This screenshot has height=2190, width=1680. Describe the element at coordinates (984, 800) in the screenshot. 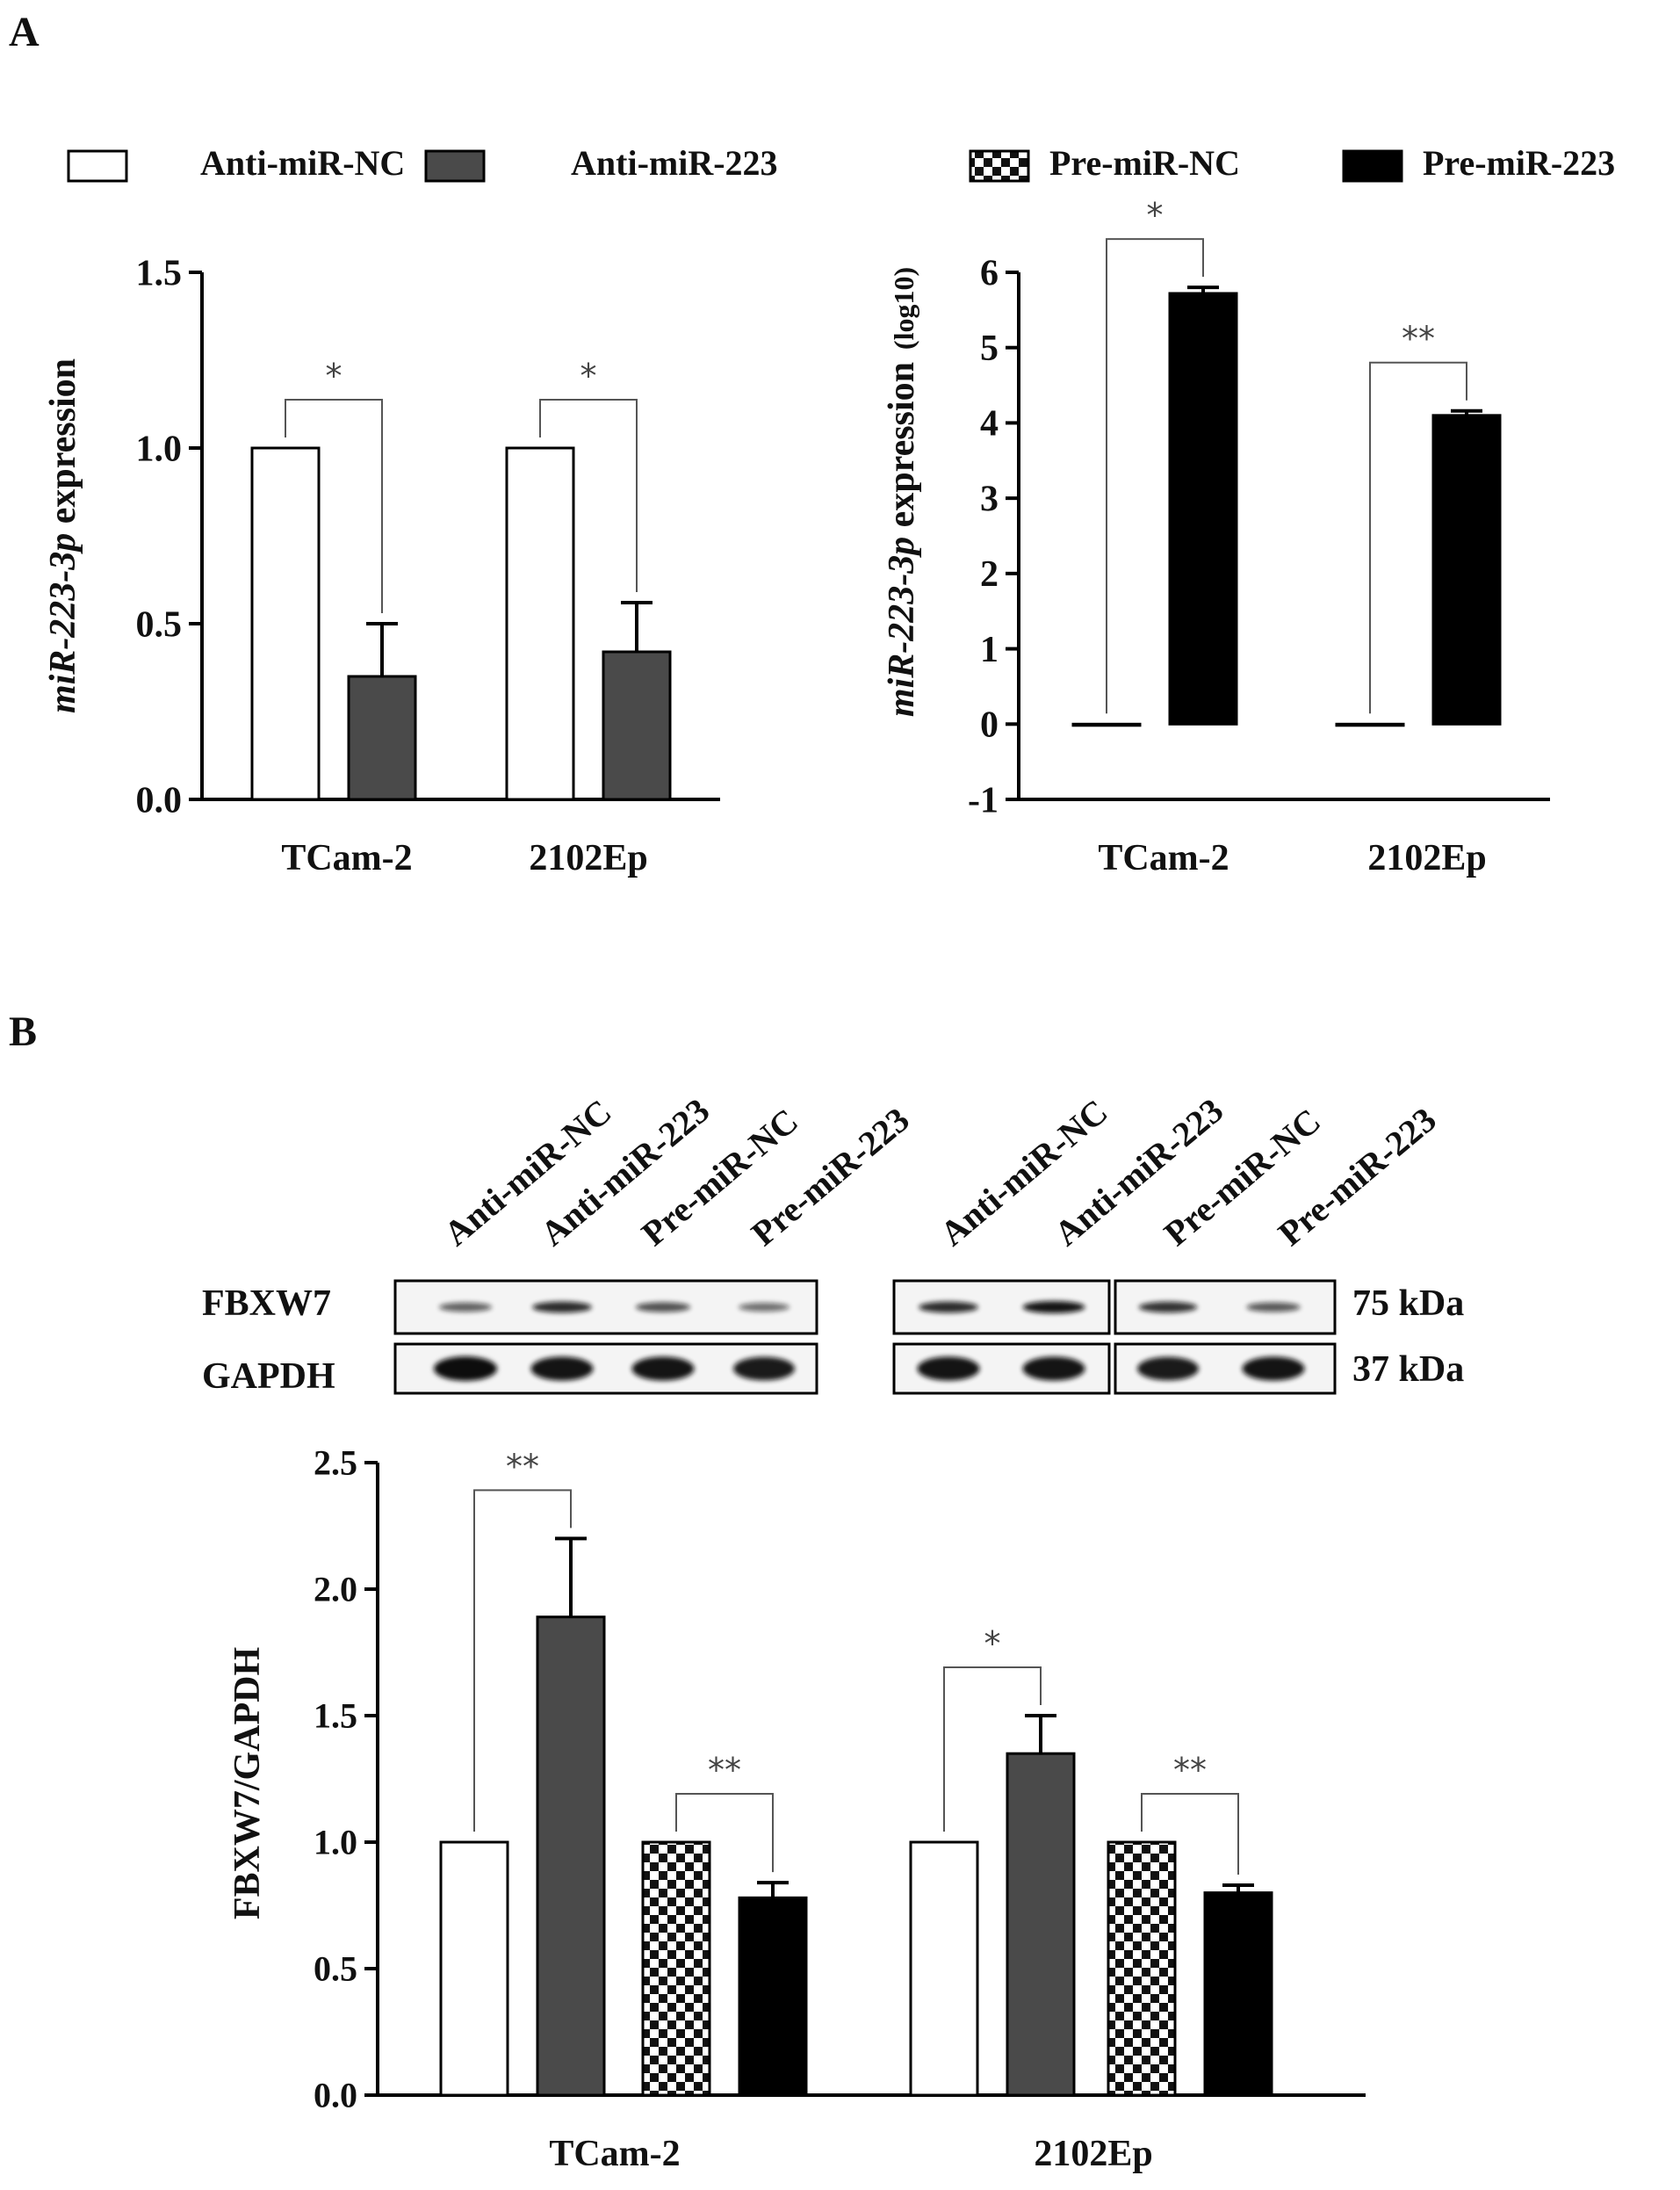

I see `a2-y-tick-label: -1` at that location.